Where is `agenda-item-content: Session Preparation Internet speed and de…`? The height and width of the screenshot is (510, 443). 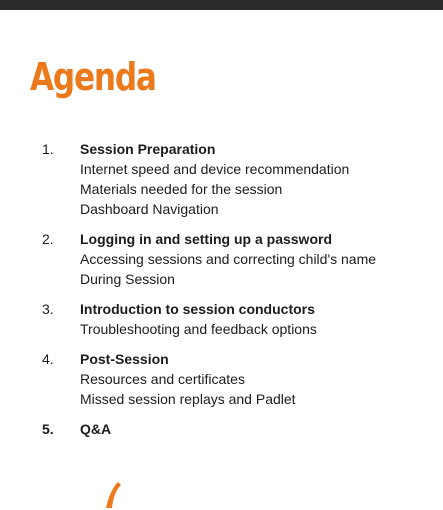 agenda-item-content: Session Preparation Internet speed and de… is located at coordinates (258, 179).